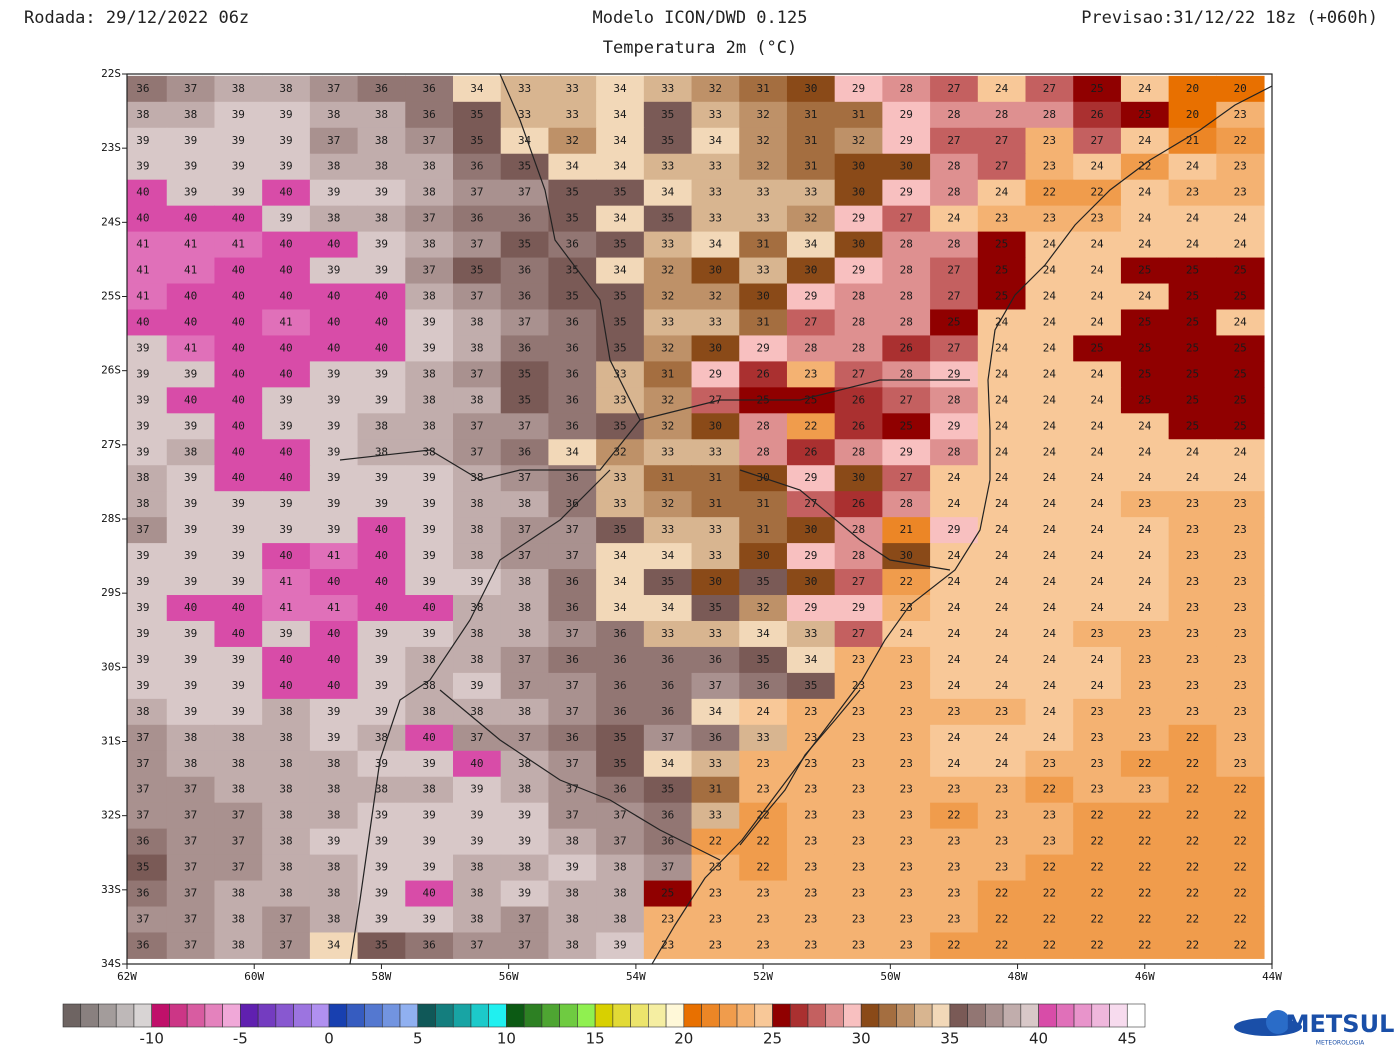 The width and height of the screenshot is (1400, 1056). I want to click on y-tick-label: 26S, so click(111, 370).